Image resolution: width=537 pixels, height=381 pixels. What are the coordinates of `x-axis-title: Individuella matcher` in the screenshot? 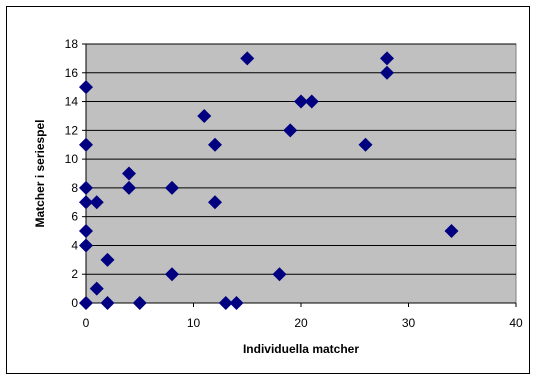 It's located at (301, 349).